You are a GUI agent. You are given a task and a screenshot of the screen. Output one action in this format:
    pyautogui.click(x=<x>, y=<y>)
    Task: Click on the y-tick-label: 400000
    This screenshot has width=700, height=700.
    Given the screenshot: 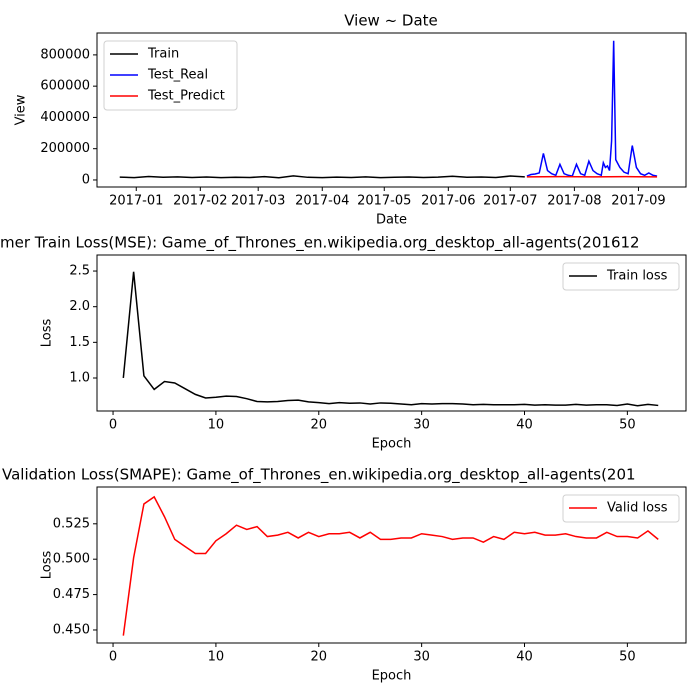 What is the action you would take?
    pyautogui.click(x=65, y=117)
    